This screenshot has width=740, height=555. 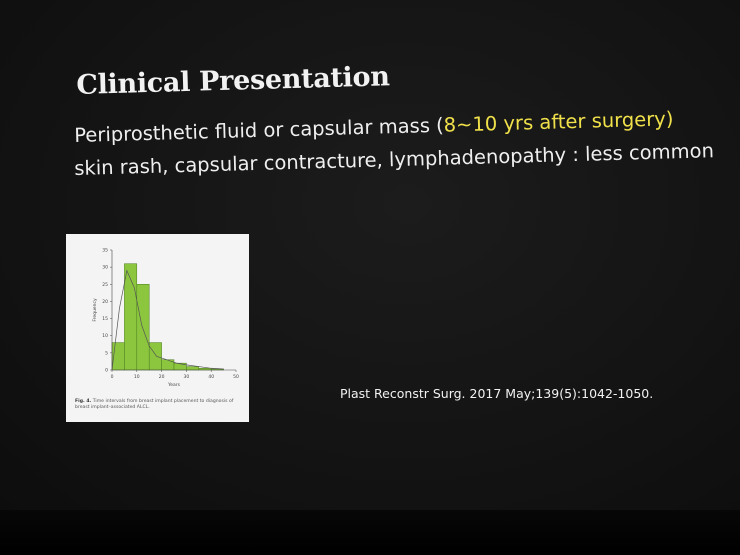 I want to click on y-tick-label: 5, so click(x=106, y=353).